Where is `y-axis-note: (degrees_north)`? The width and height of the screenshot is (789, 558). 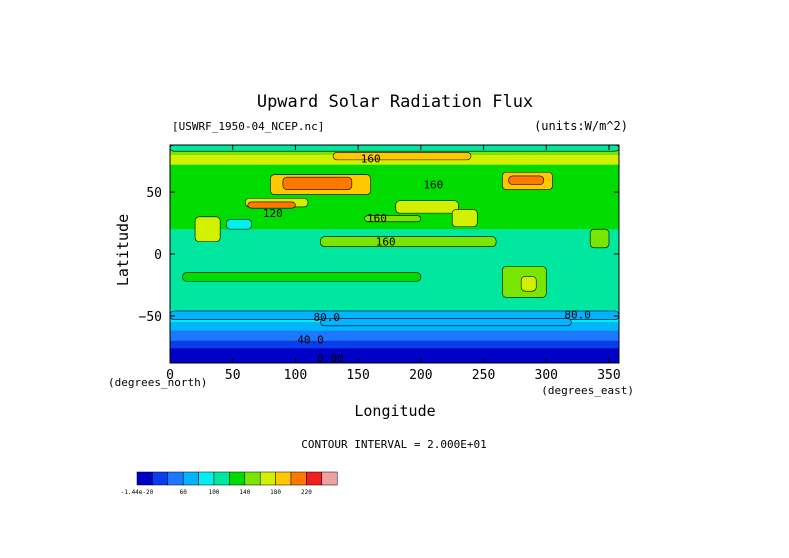
y-axis-note: (degrees_north) is located at coordinates (157, 382).